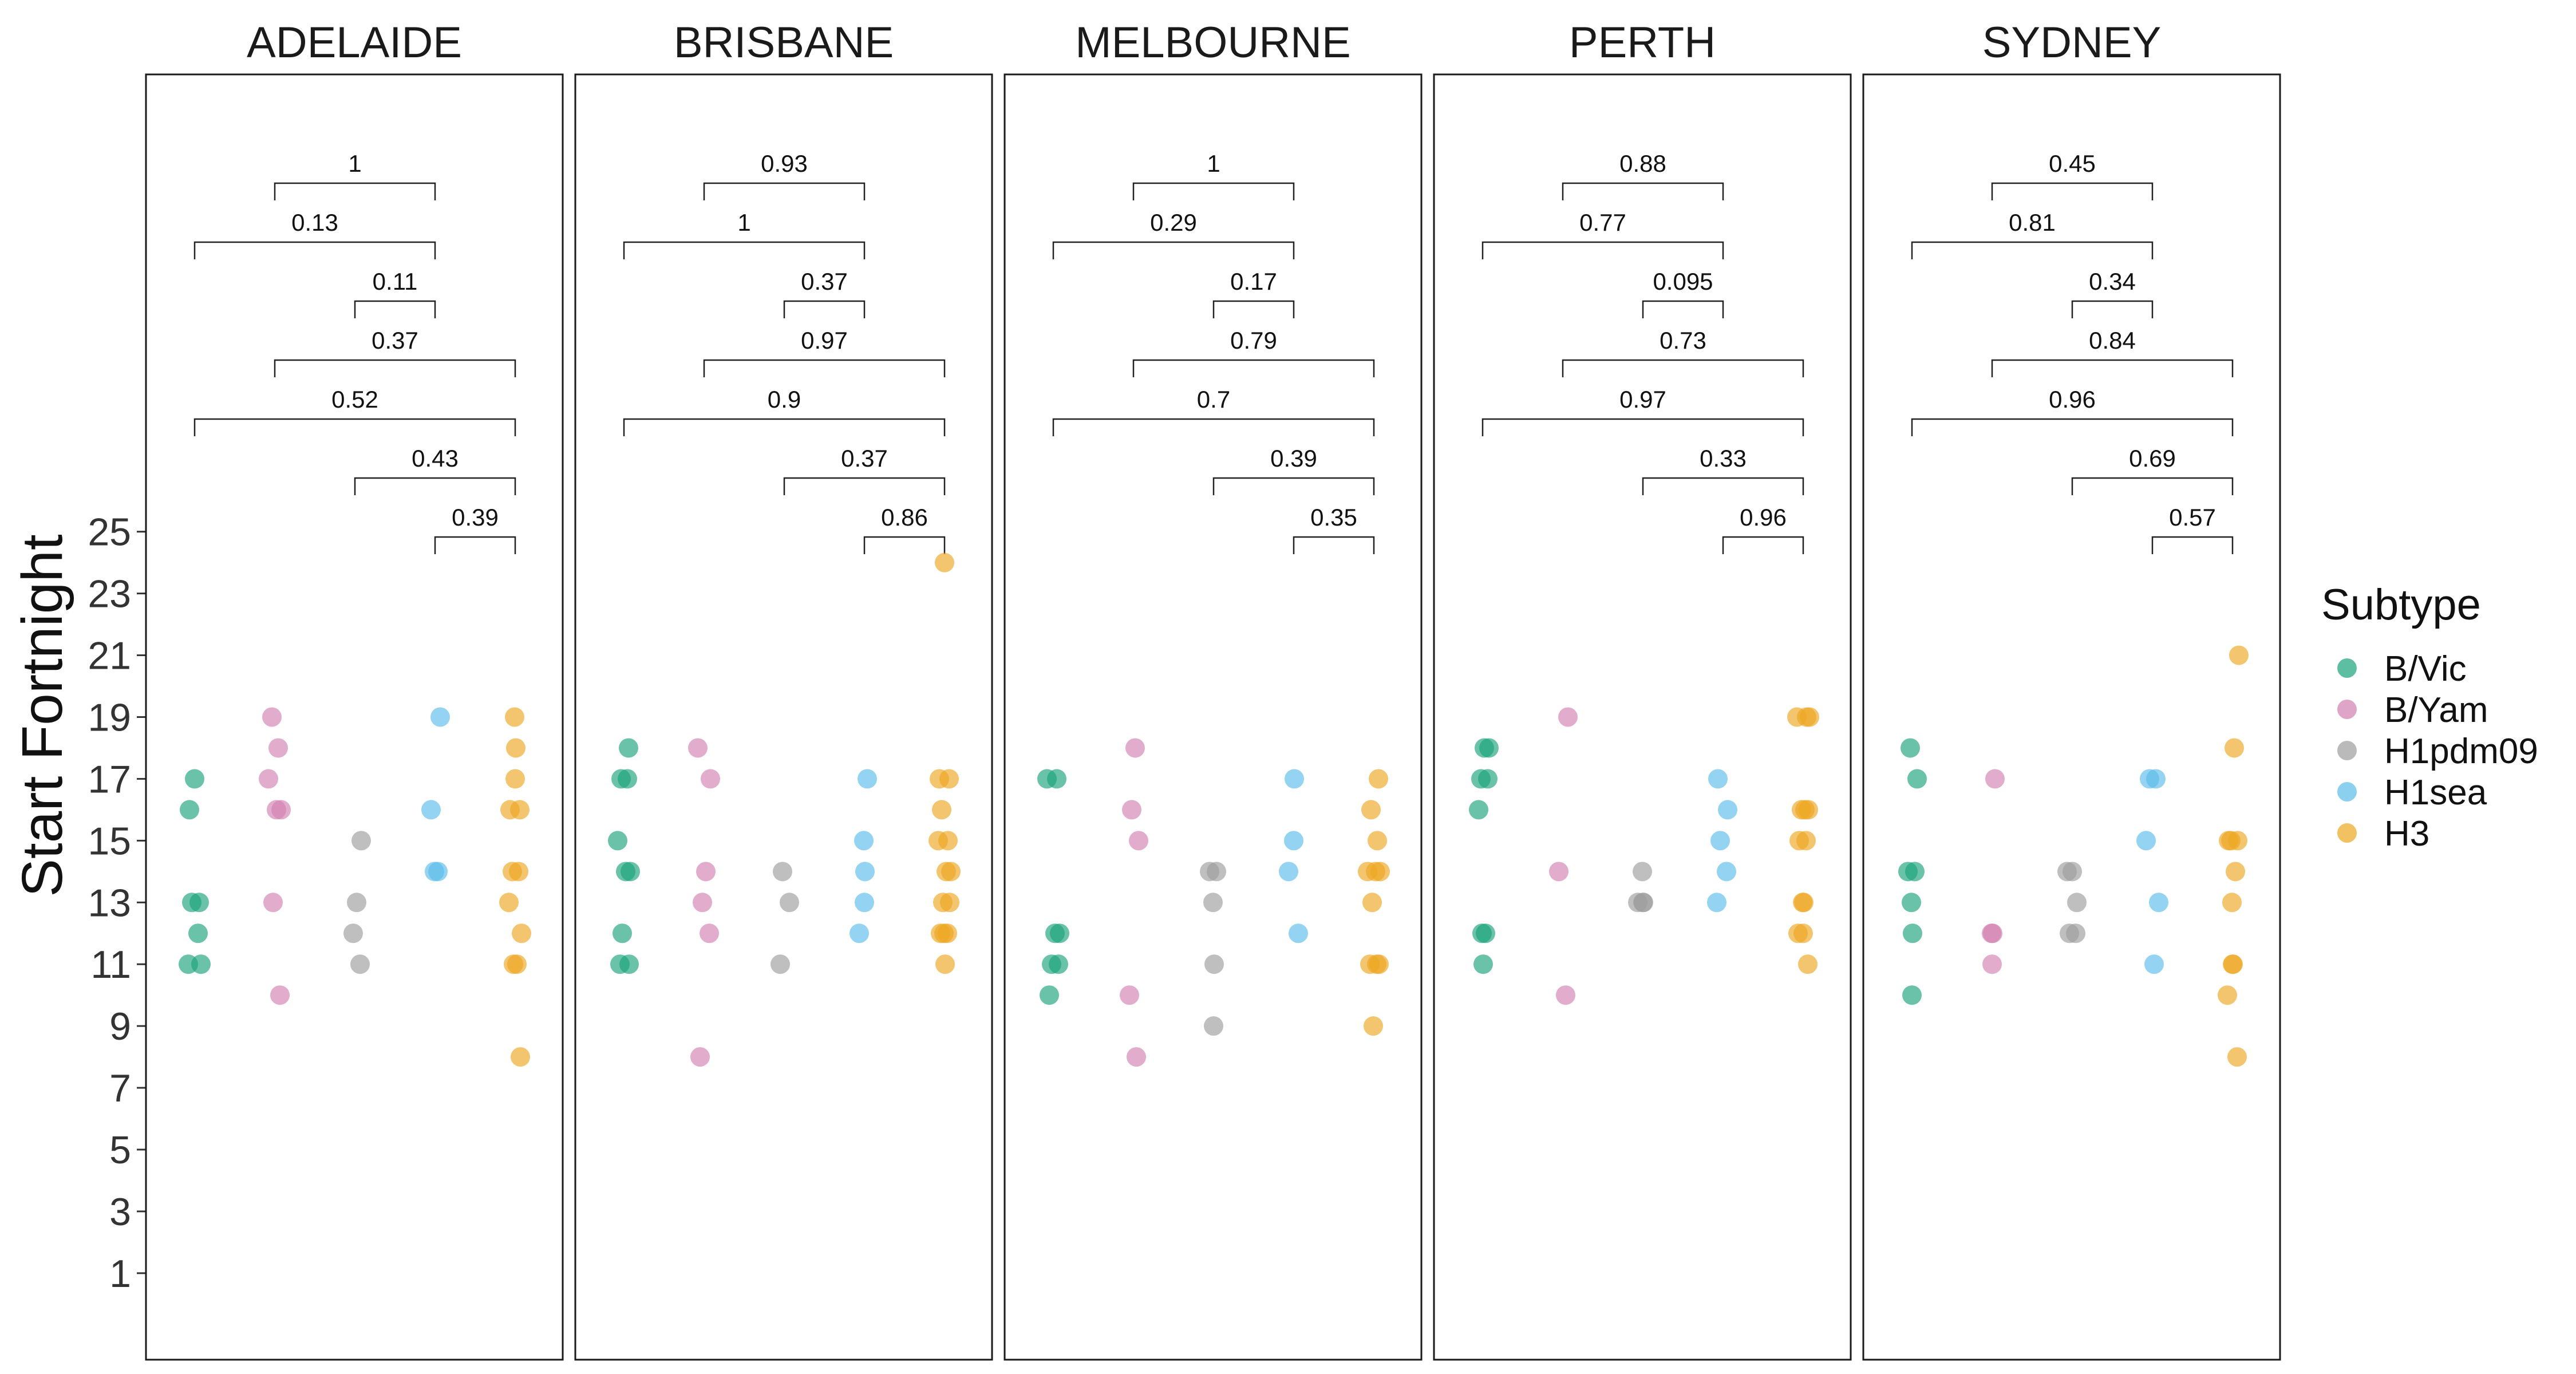 The image size is (2576, 1374). Describe the element at coordinates (1642, 43) in the screenshot. I see `panel-title: PERTH` at that location.